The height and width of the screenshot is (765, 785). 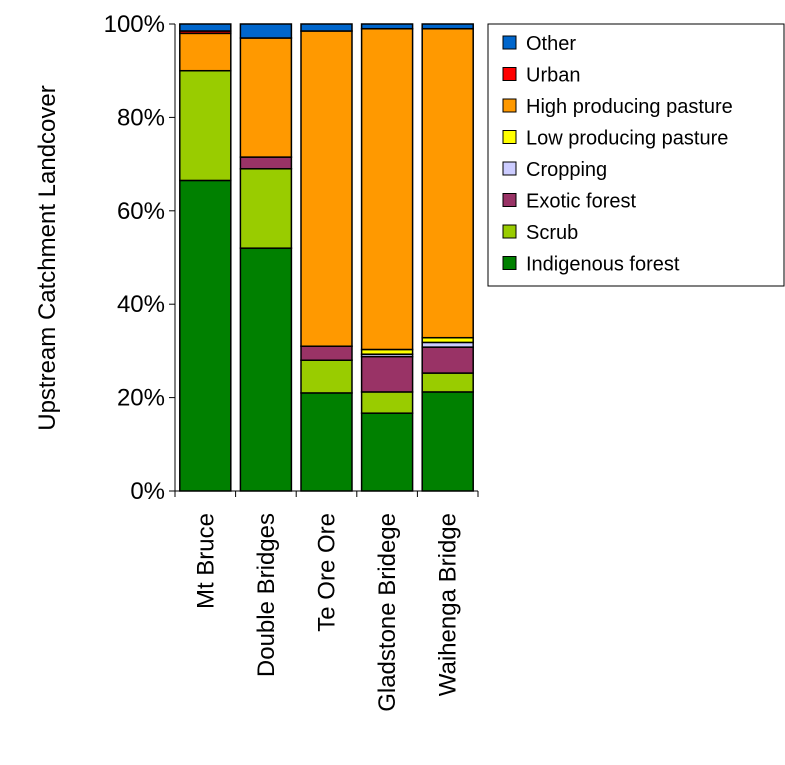 What do you see at coordinates (266, 97) in the screenshot?
I see `bar-segment-double-bridges-high-producing-pasture` at bounding box center [266, 97].